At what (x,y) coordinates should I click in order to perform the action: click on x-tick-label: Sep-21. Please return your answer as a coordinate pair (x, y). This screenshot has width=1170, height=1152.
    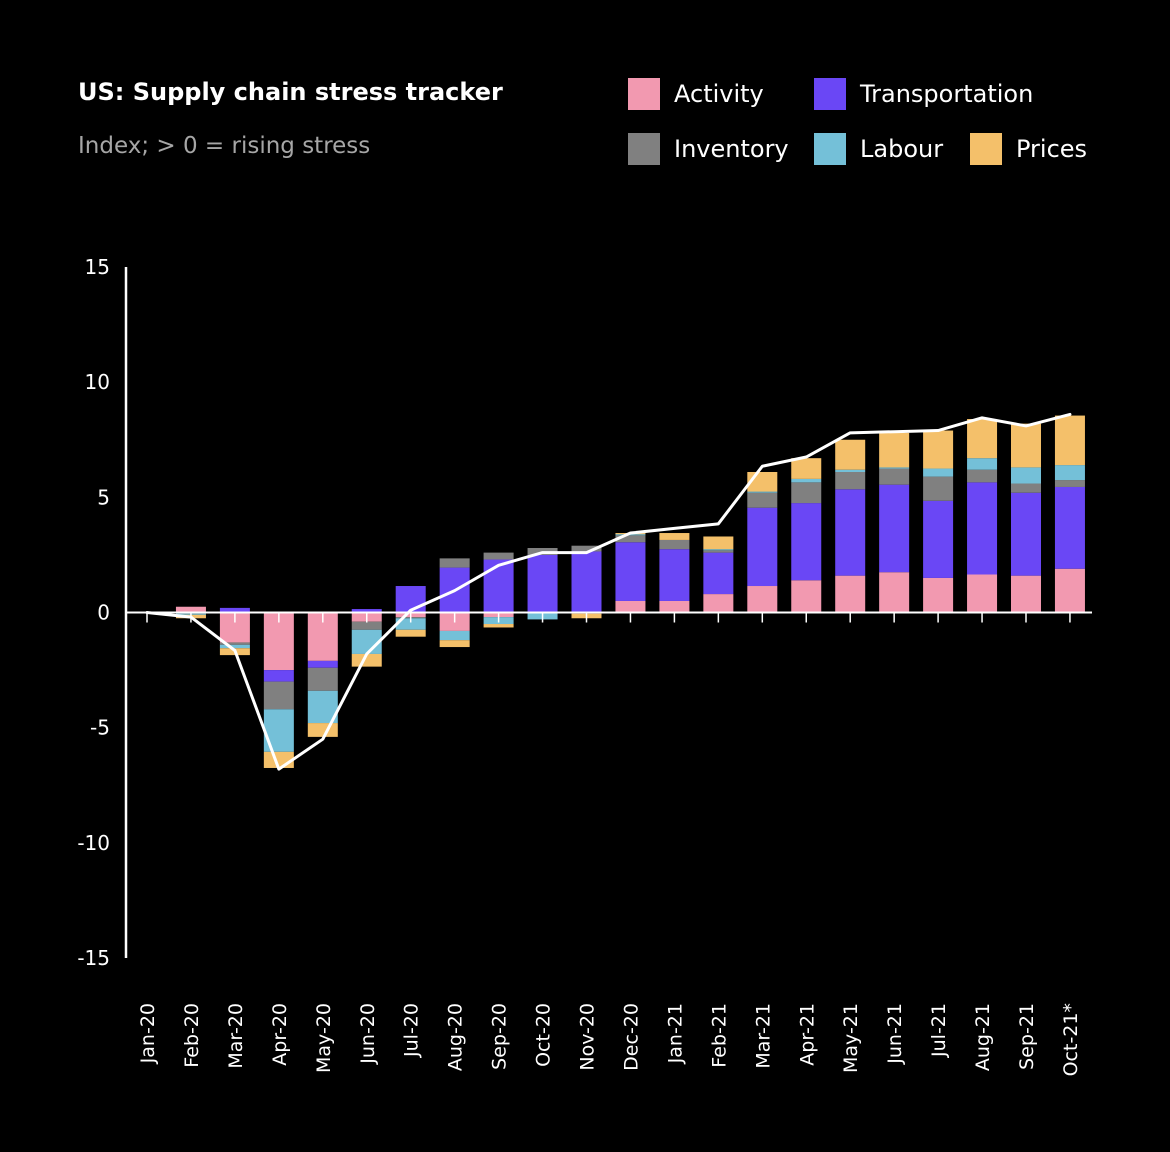
    Looking at the image, I should click on (1027, 1036).